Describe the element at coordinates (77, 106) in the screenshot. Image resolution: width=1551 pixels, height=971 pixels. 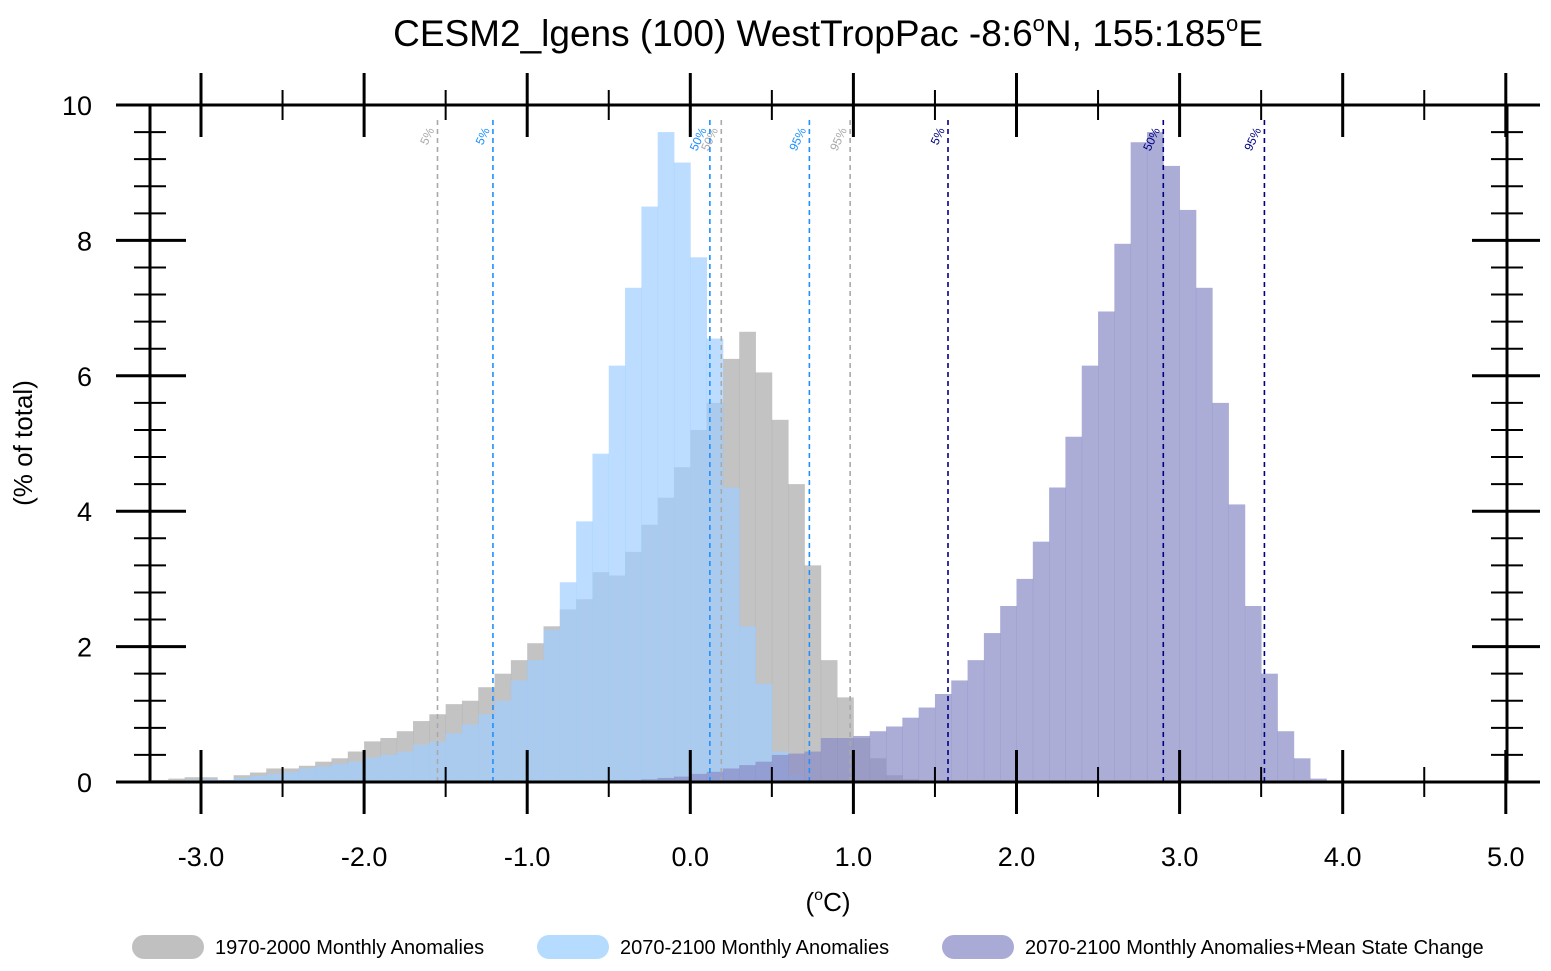
I see `y-tick-label: 10` at that location.